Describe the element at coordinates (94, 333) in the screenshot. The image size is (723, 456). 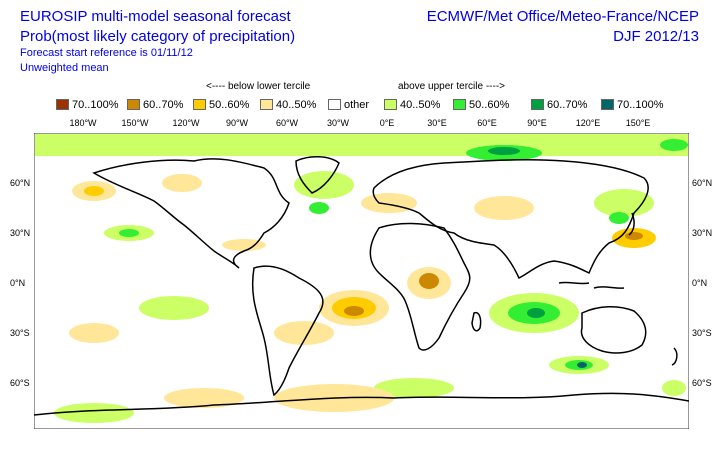
I see `south-pacific-west-dry` at that location.